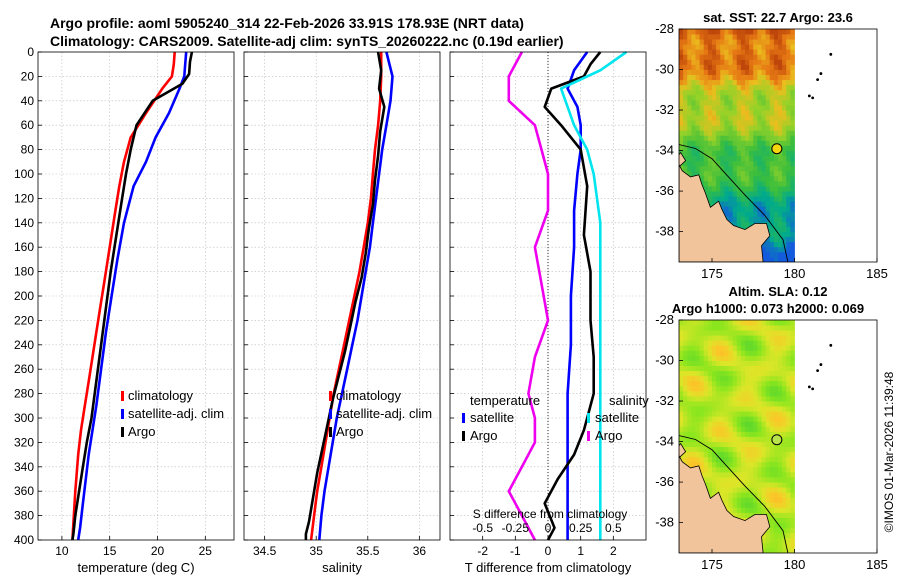 This screenshot has height=580, width=900. I want to click on series-line-temperature-argo, so click(572, 296).